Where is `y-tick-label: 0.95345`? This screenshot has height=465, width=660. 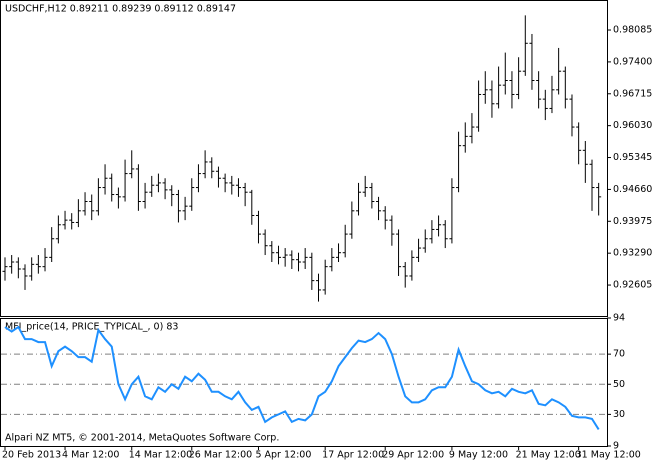 y-tick-label: 0.95345 is located at coordinates (632, 157).